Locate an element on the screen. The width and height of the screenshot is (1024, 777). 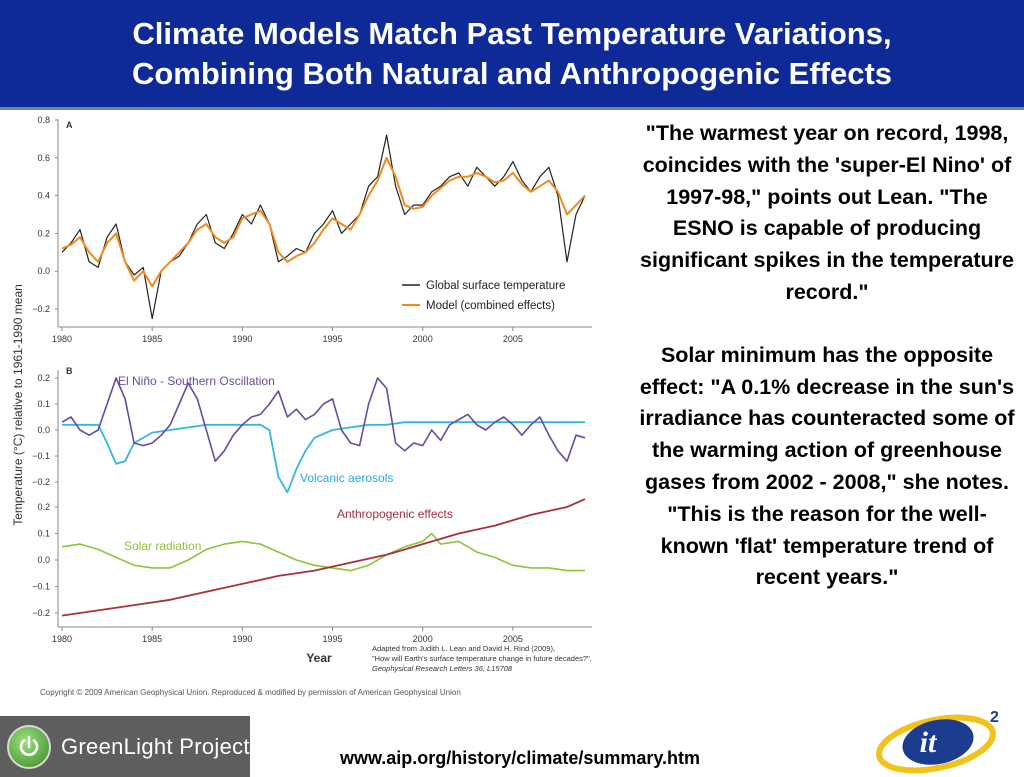
panel-b-x-tick-label: 1985 is located at coordinates (152, 639).